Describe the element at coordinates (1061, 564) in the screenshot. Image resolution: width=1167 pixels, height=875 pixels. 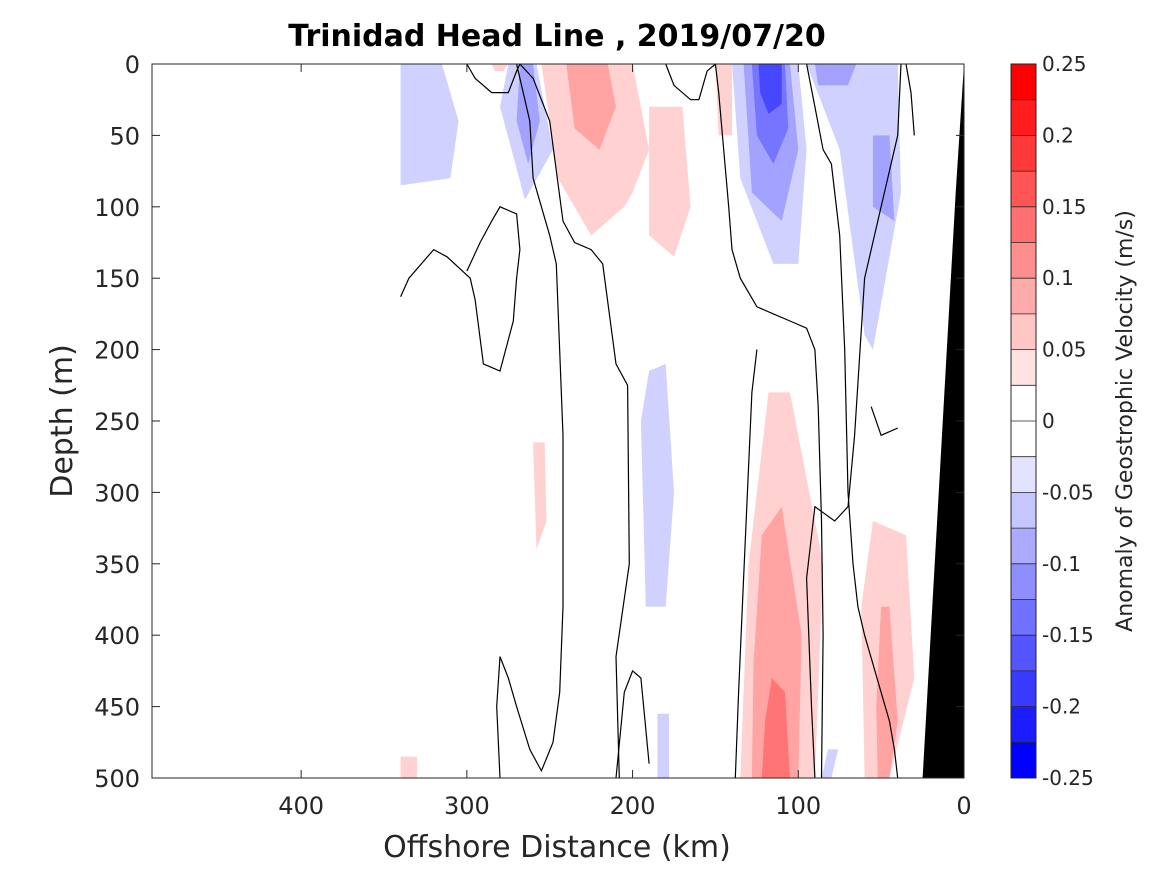
I see `colorbar-tick-label: -0.1` at that location.